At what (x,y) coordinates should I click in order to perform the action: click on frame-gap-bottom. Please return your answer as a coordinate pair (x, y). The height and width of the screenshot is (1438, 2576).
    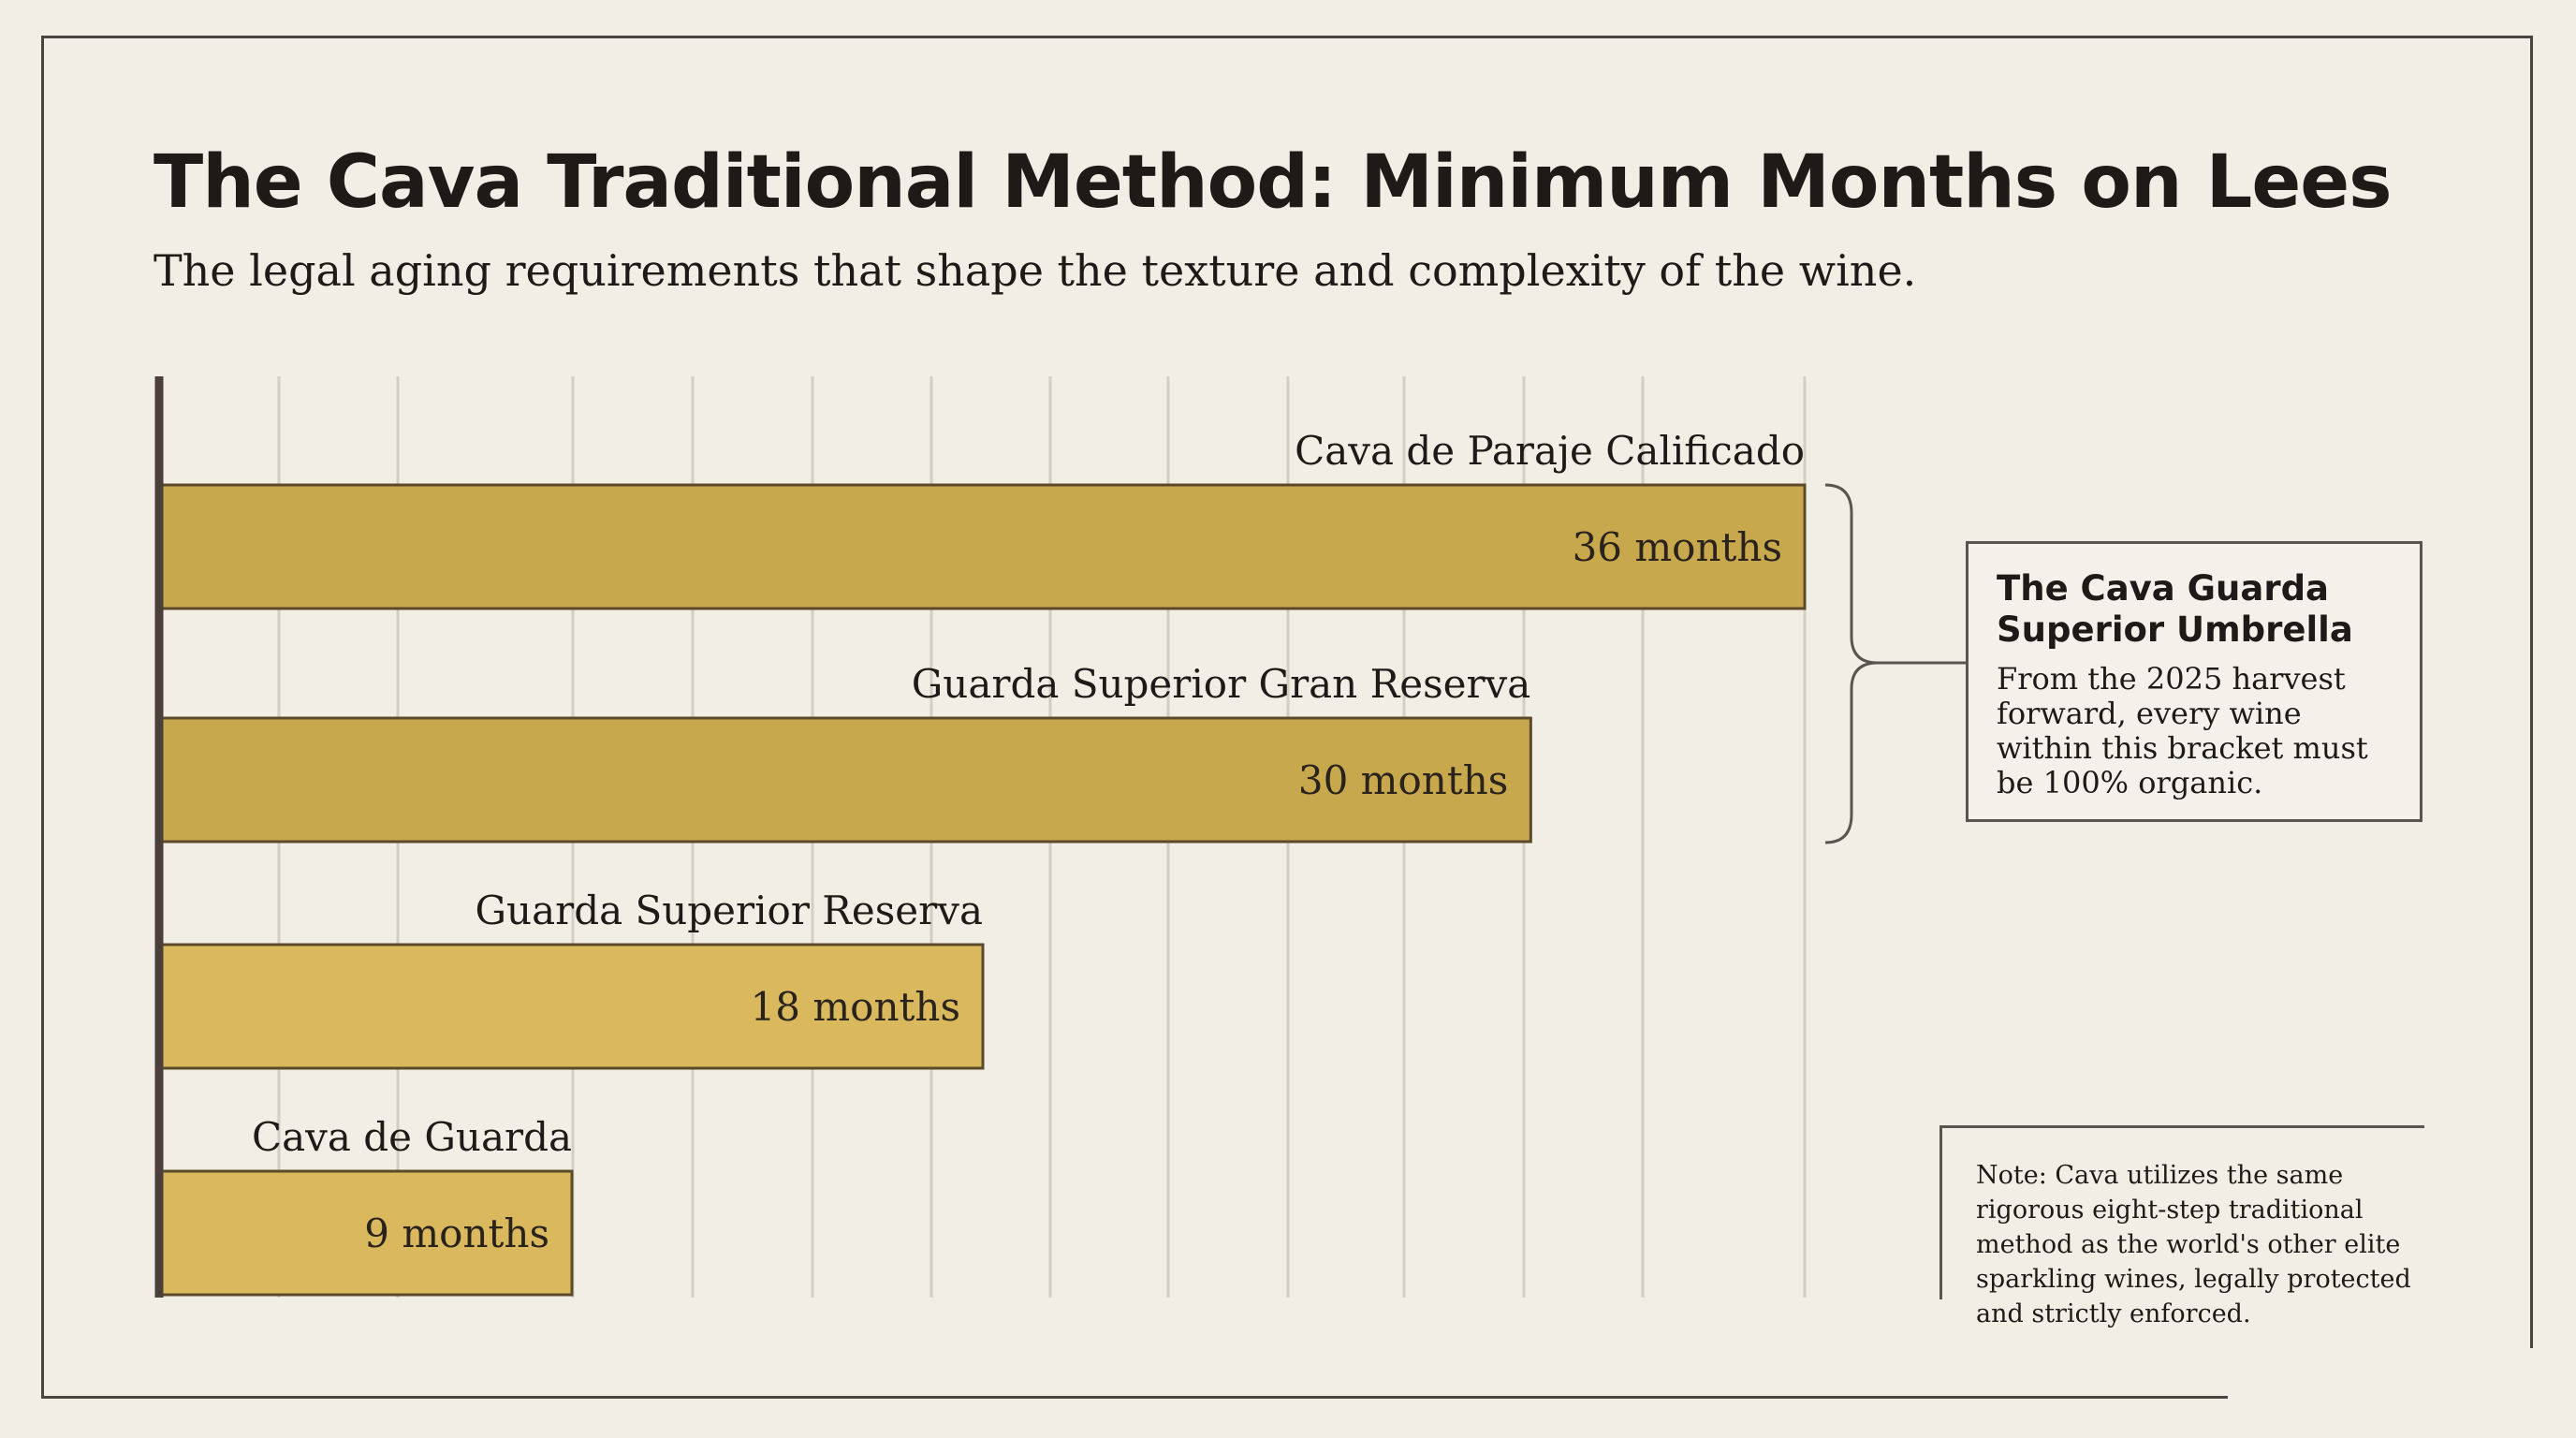
    Looking at the image, I should click on (2382, 1397).